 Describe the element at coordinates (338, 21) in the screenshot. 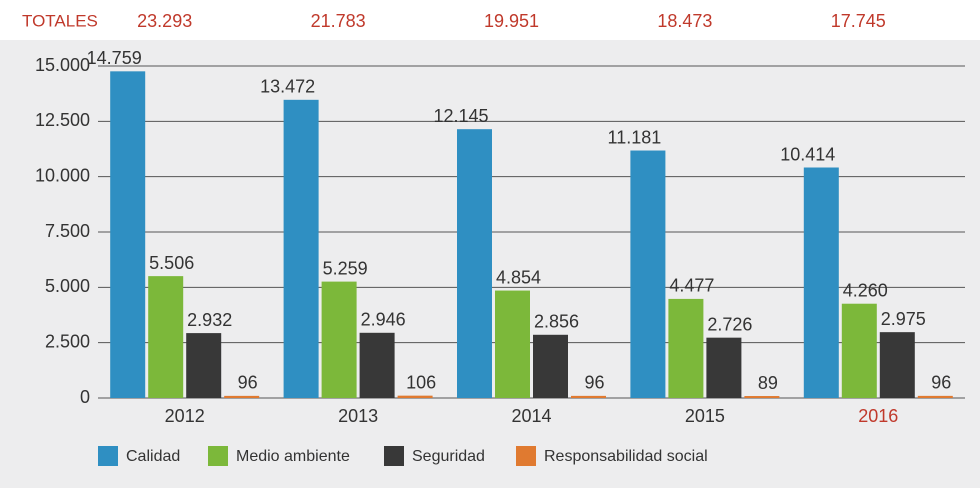

I see `total-label: 21.783` at that location.